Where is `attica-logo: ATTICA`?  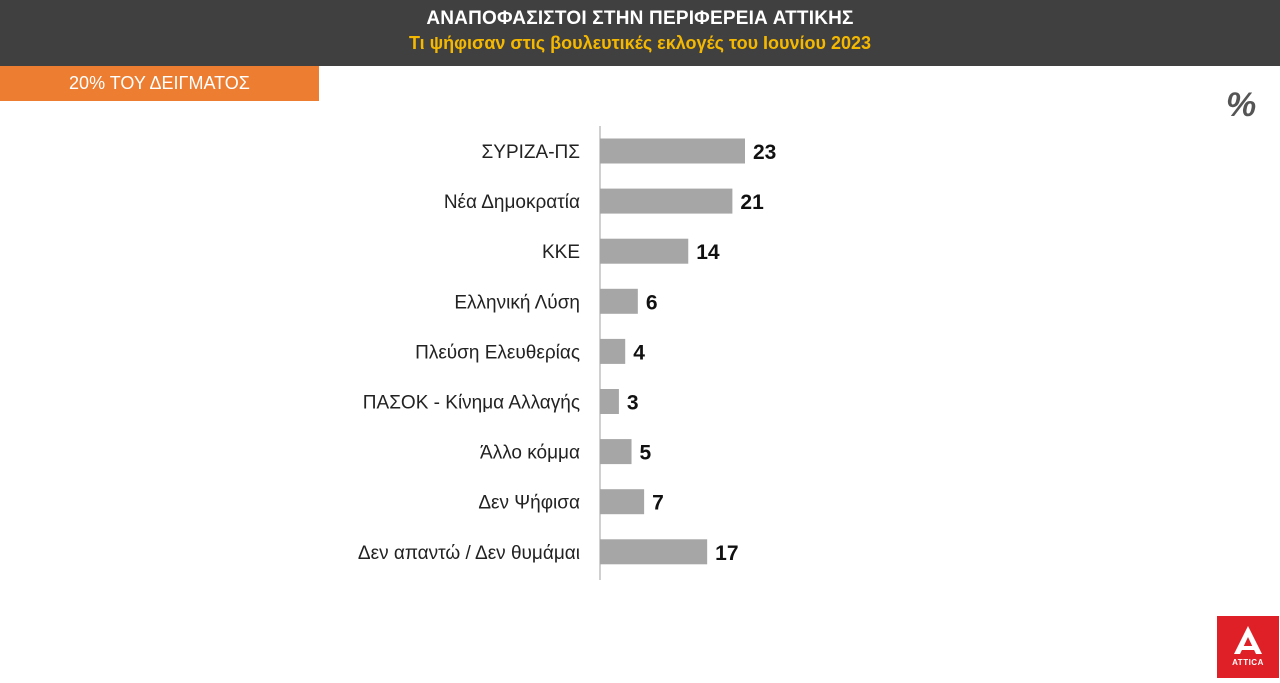
attica-logo: ATTICA is located at coordinates (1248, 647).